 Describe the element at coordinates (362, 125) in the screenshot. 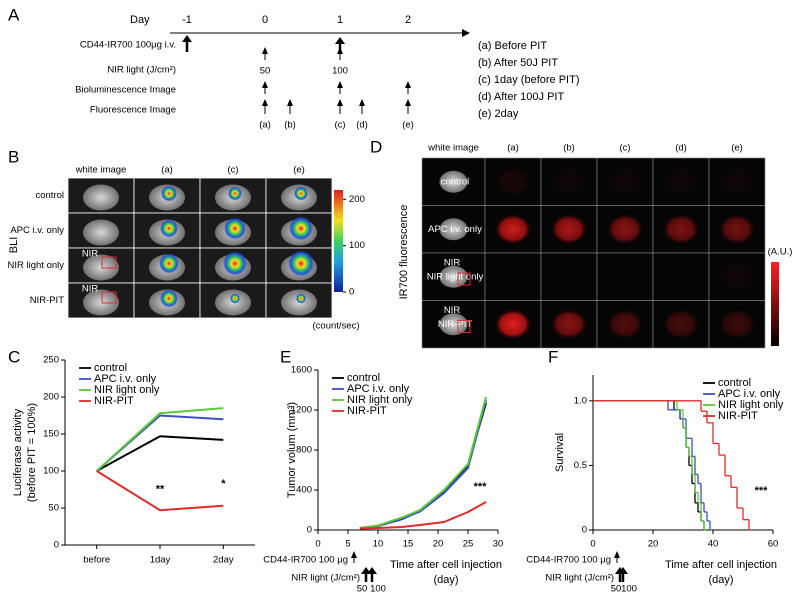

I see `image-label: (d)` at that location.